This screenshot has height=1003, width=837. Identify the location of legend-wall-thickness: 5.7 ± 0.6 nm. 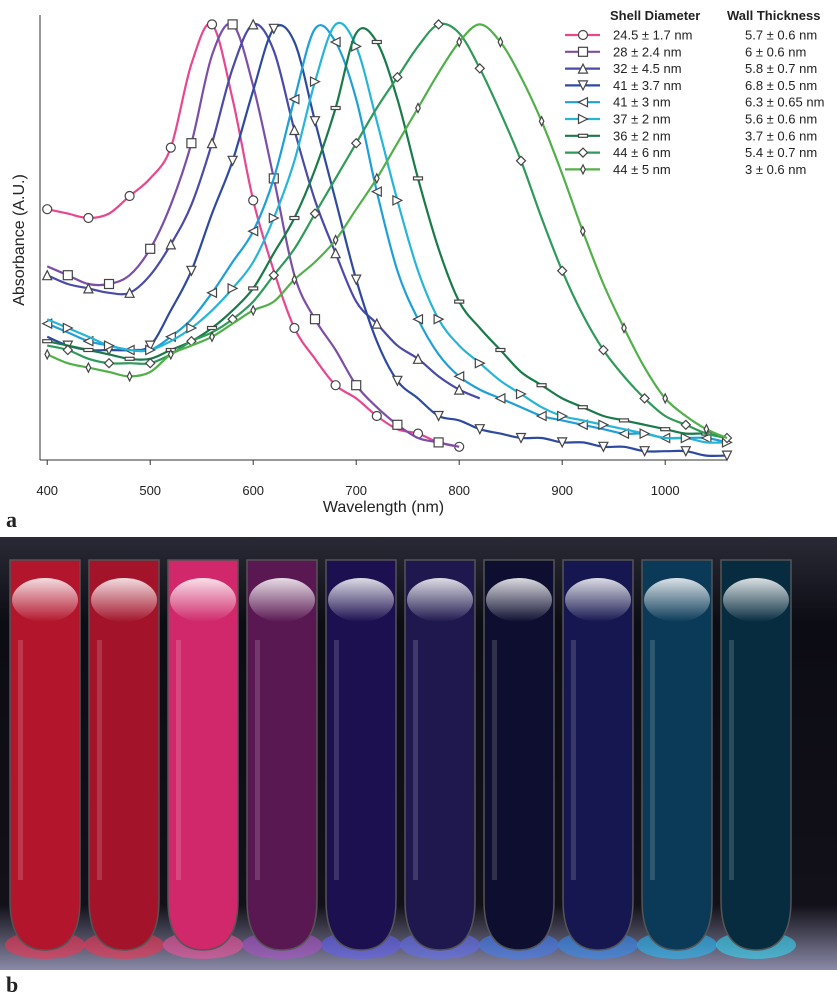
(781, 35).